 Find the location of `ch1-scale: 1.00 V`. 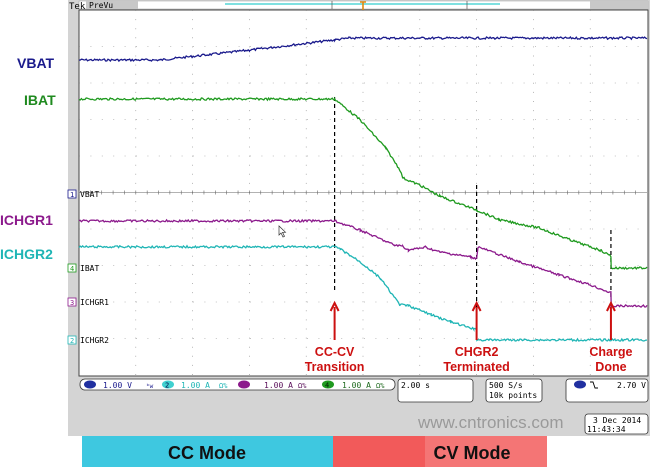

ch1-scale: 1.00 V is located at coordinates (117, 385).